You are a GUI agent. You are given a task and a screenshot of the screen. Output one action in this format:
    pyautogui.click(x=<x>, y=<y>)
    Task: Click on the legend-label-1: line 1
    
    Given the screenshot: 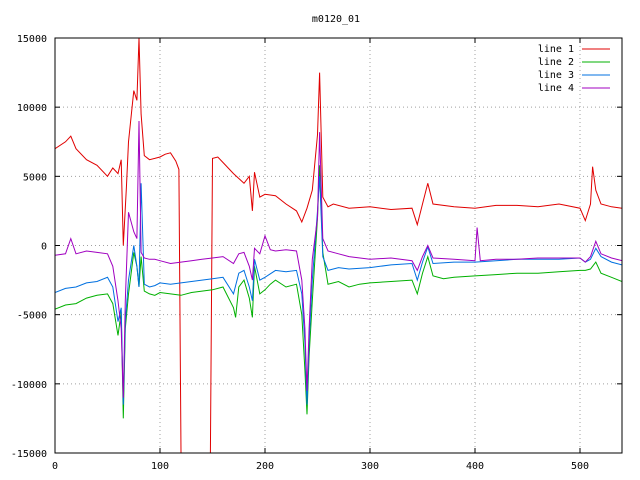 What is the action you would take?
    pyautogui.click(x=556, y=49)
    